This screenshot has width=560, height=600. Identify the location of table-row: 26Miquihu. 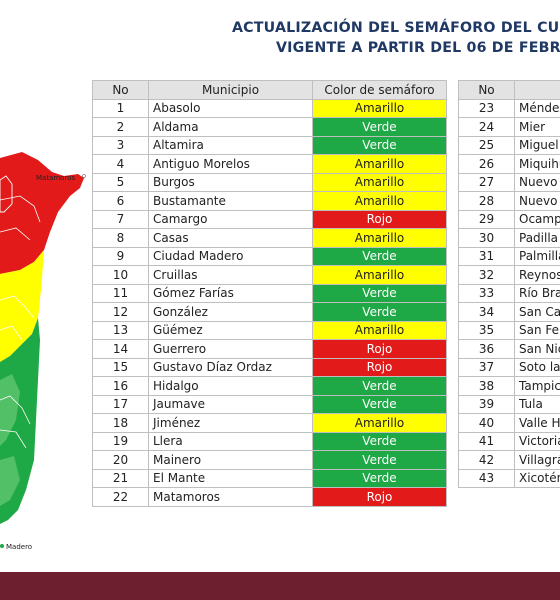
(509, 164).